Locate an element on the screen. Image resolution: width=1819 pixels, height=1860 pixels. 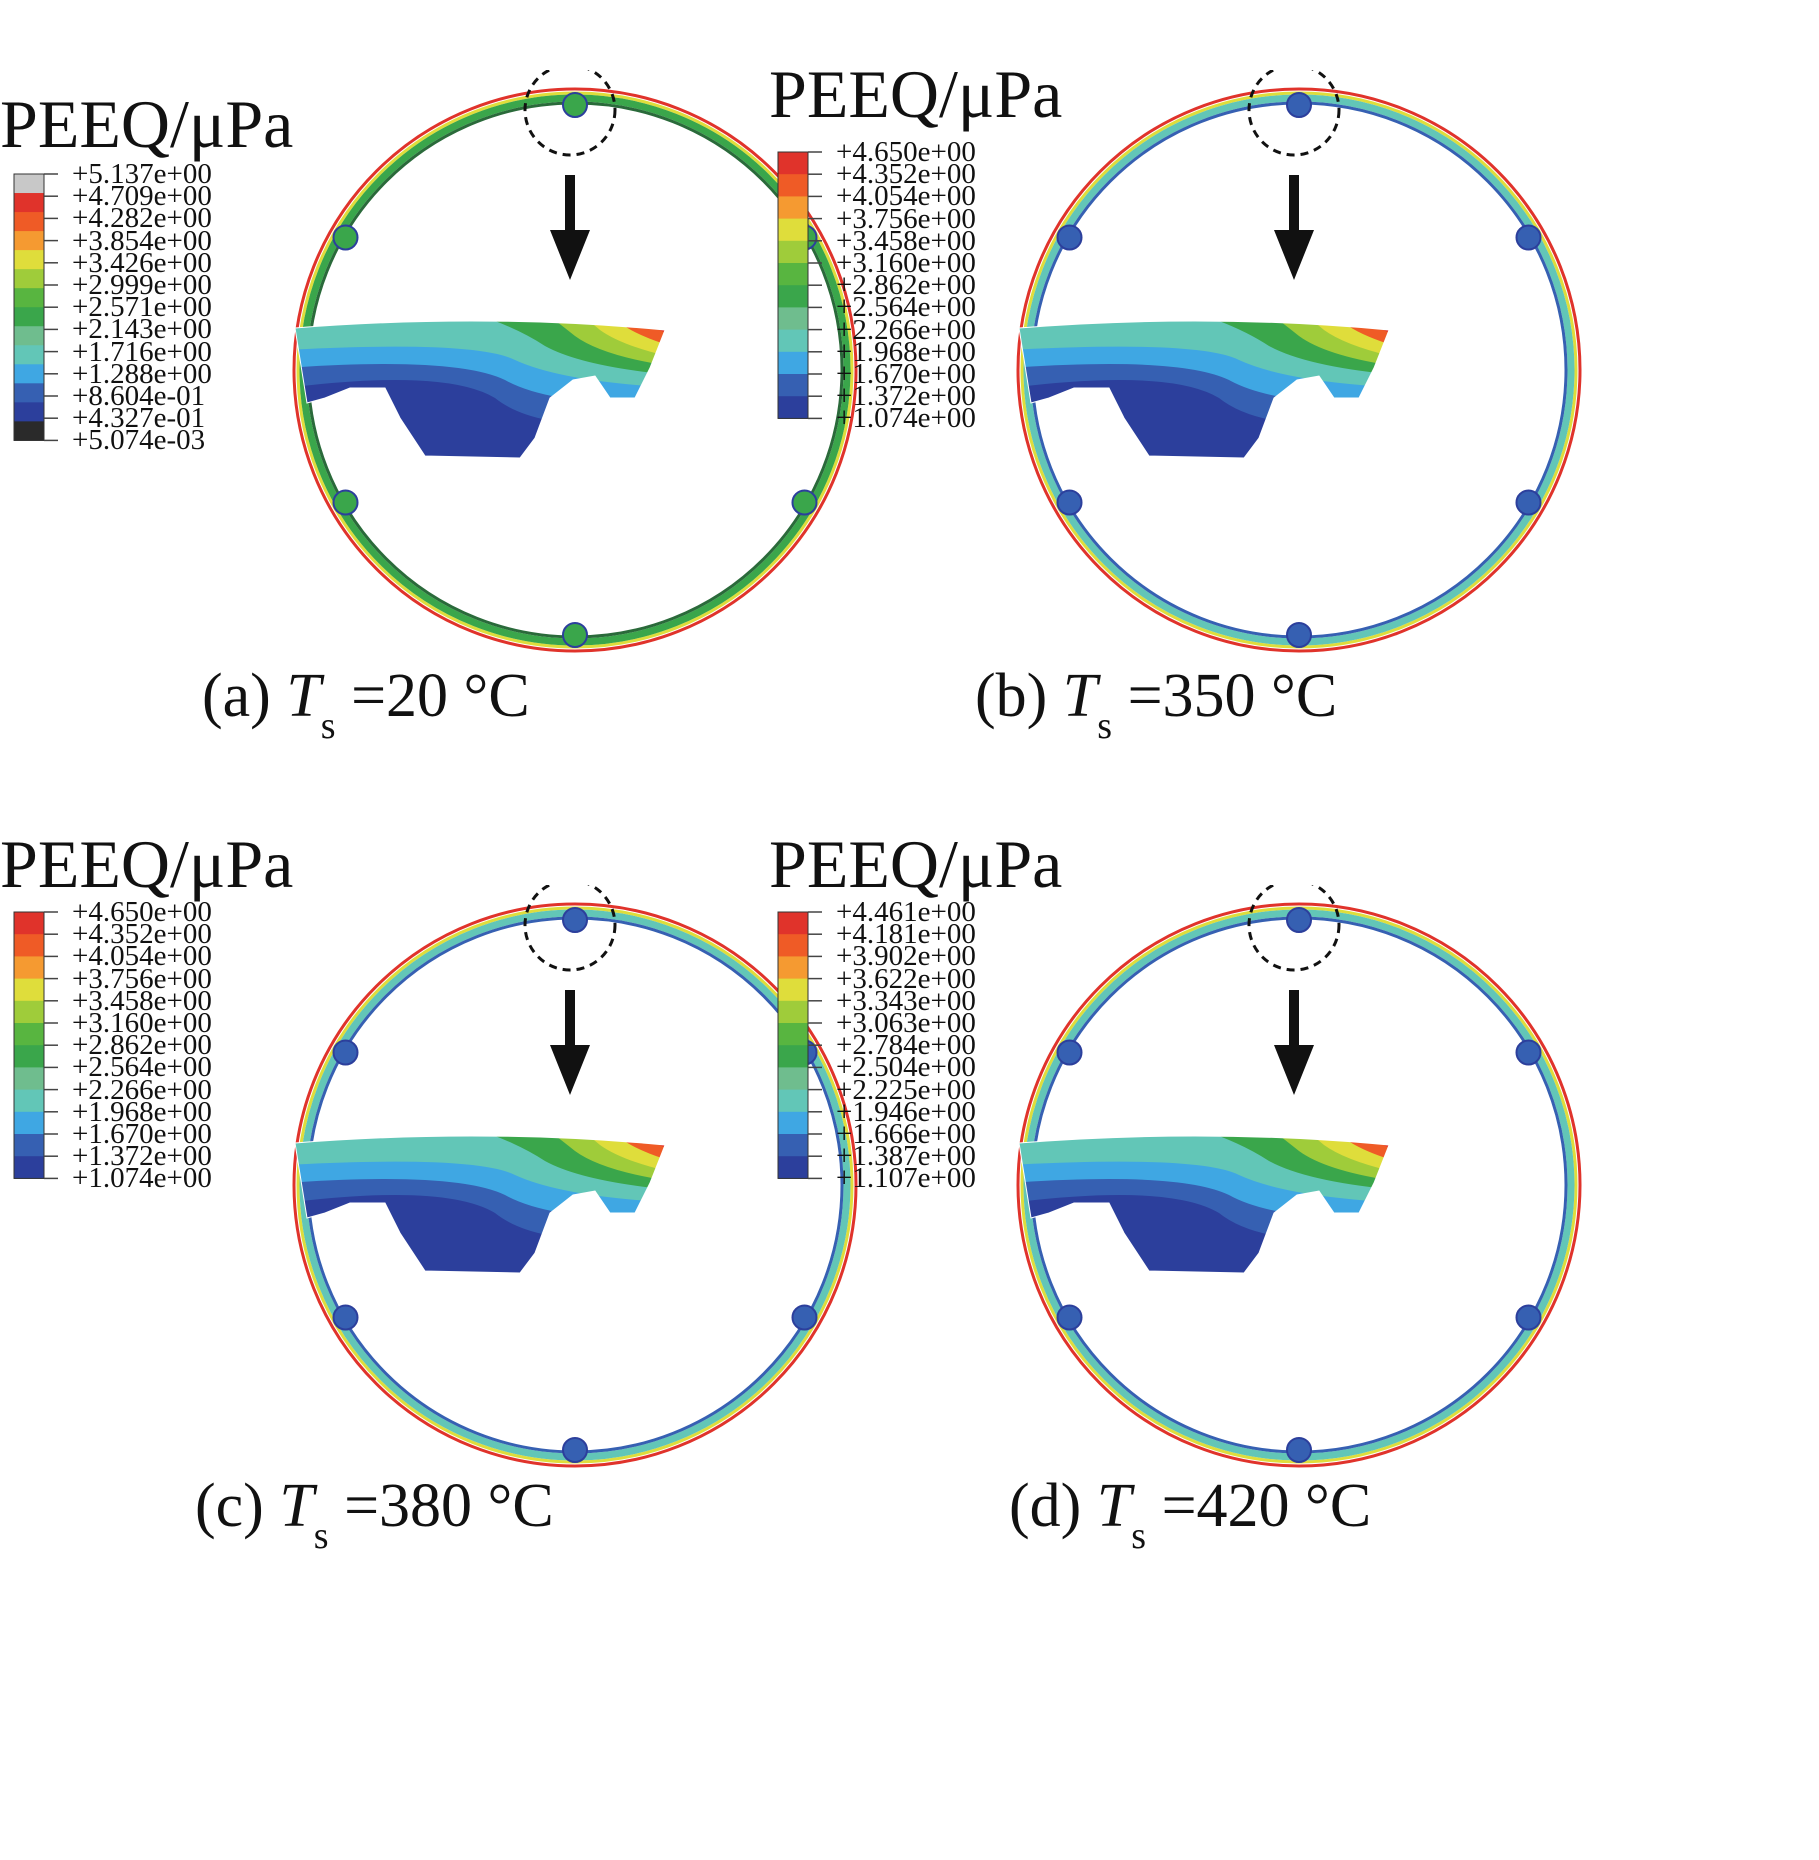
legend-value: +4.054e+00 is located at coordinates (142, 956).